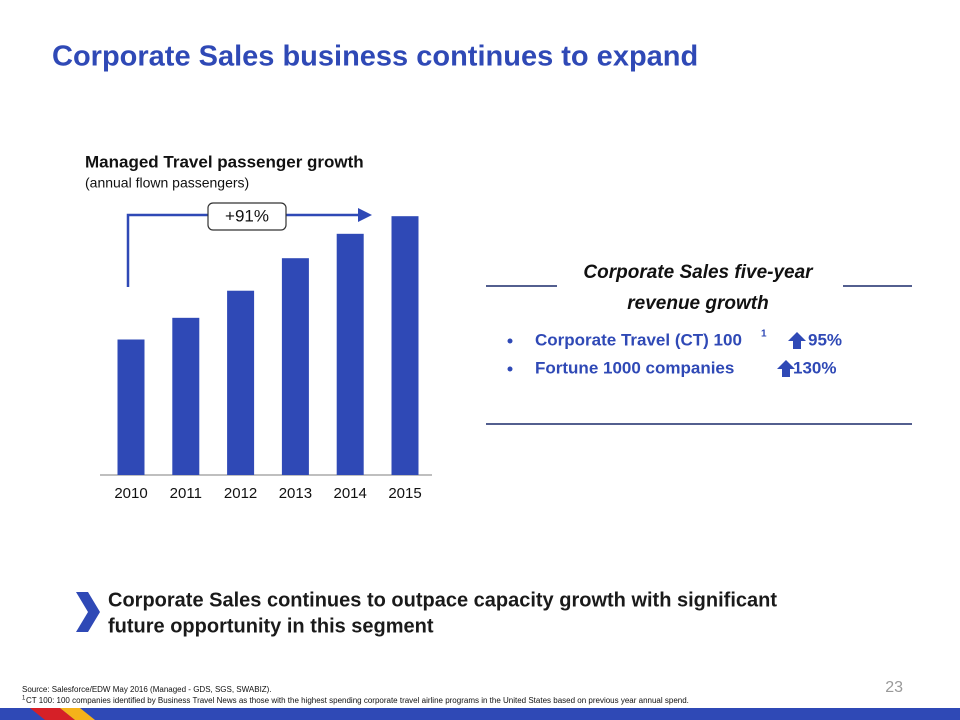 The height and width of the screenshot is (720, 960). Describe the element at coordinates (240, 493) in the screenshot. I see `x-tick-label: 2012` at that location.